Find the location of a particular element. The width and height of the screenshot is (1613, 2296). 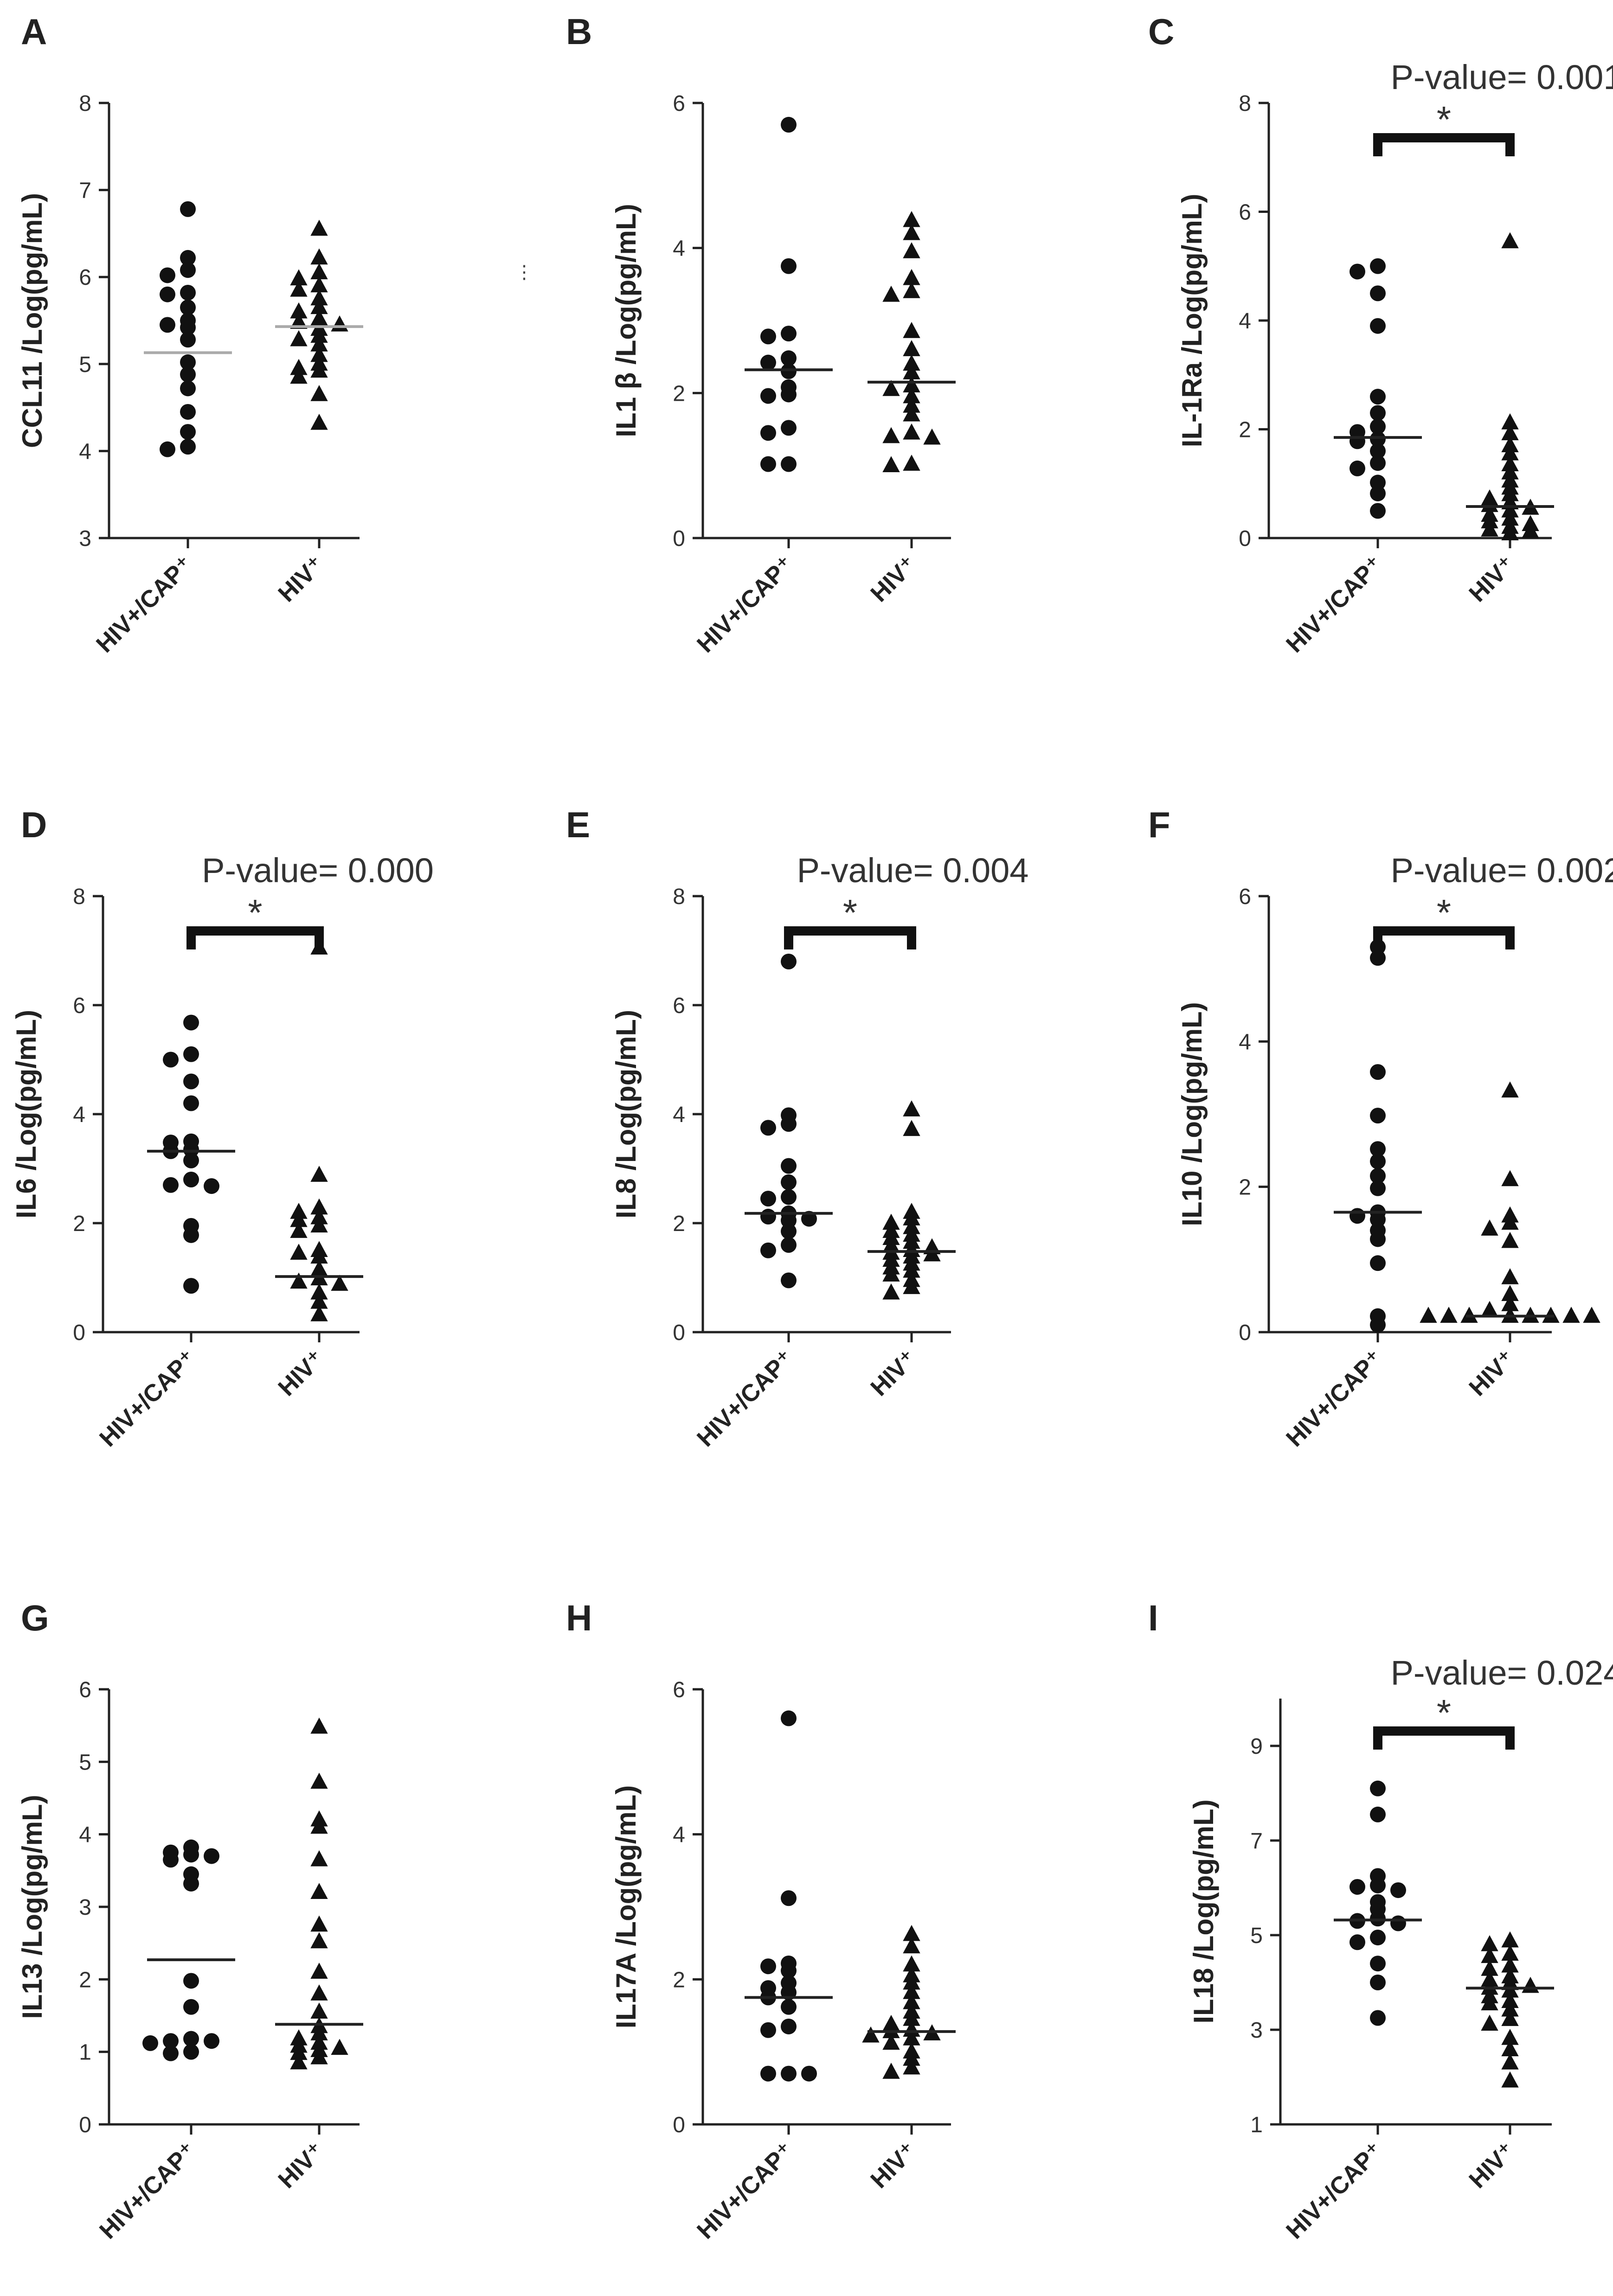

panel-letter-f: F is located at coordinates (1159, 824).